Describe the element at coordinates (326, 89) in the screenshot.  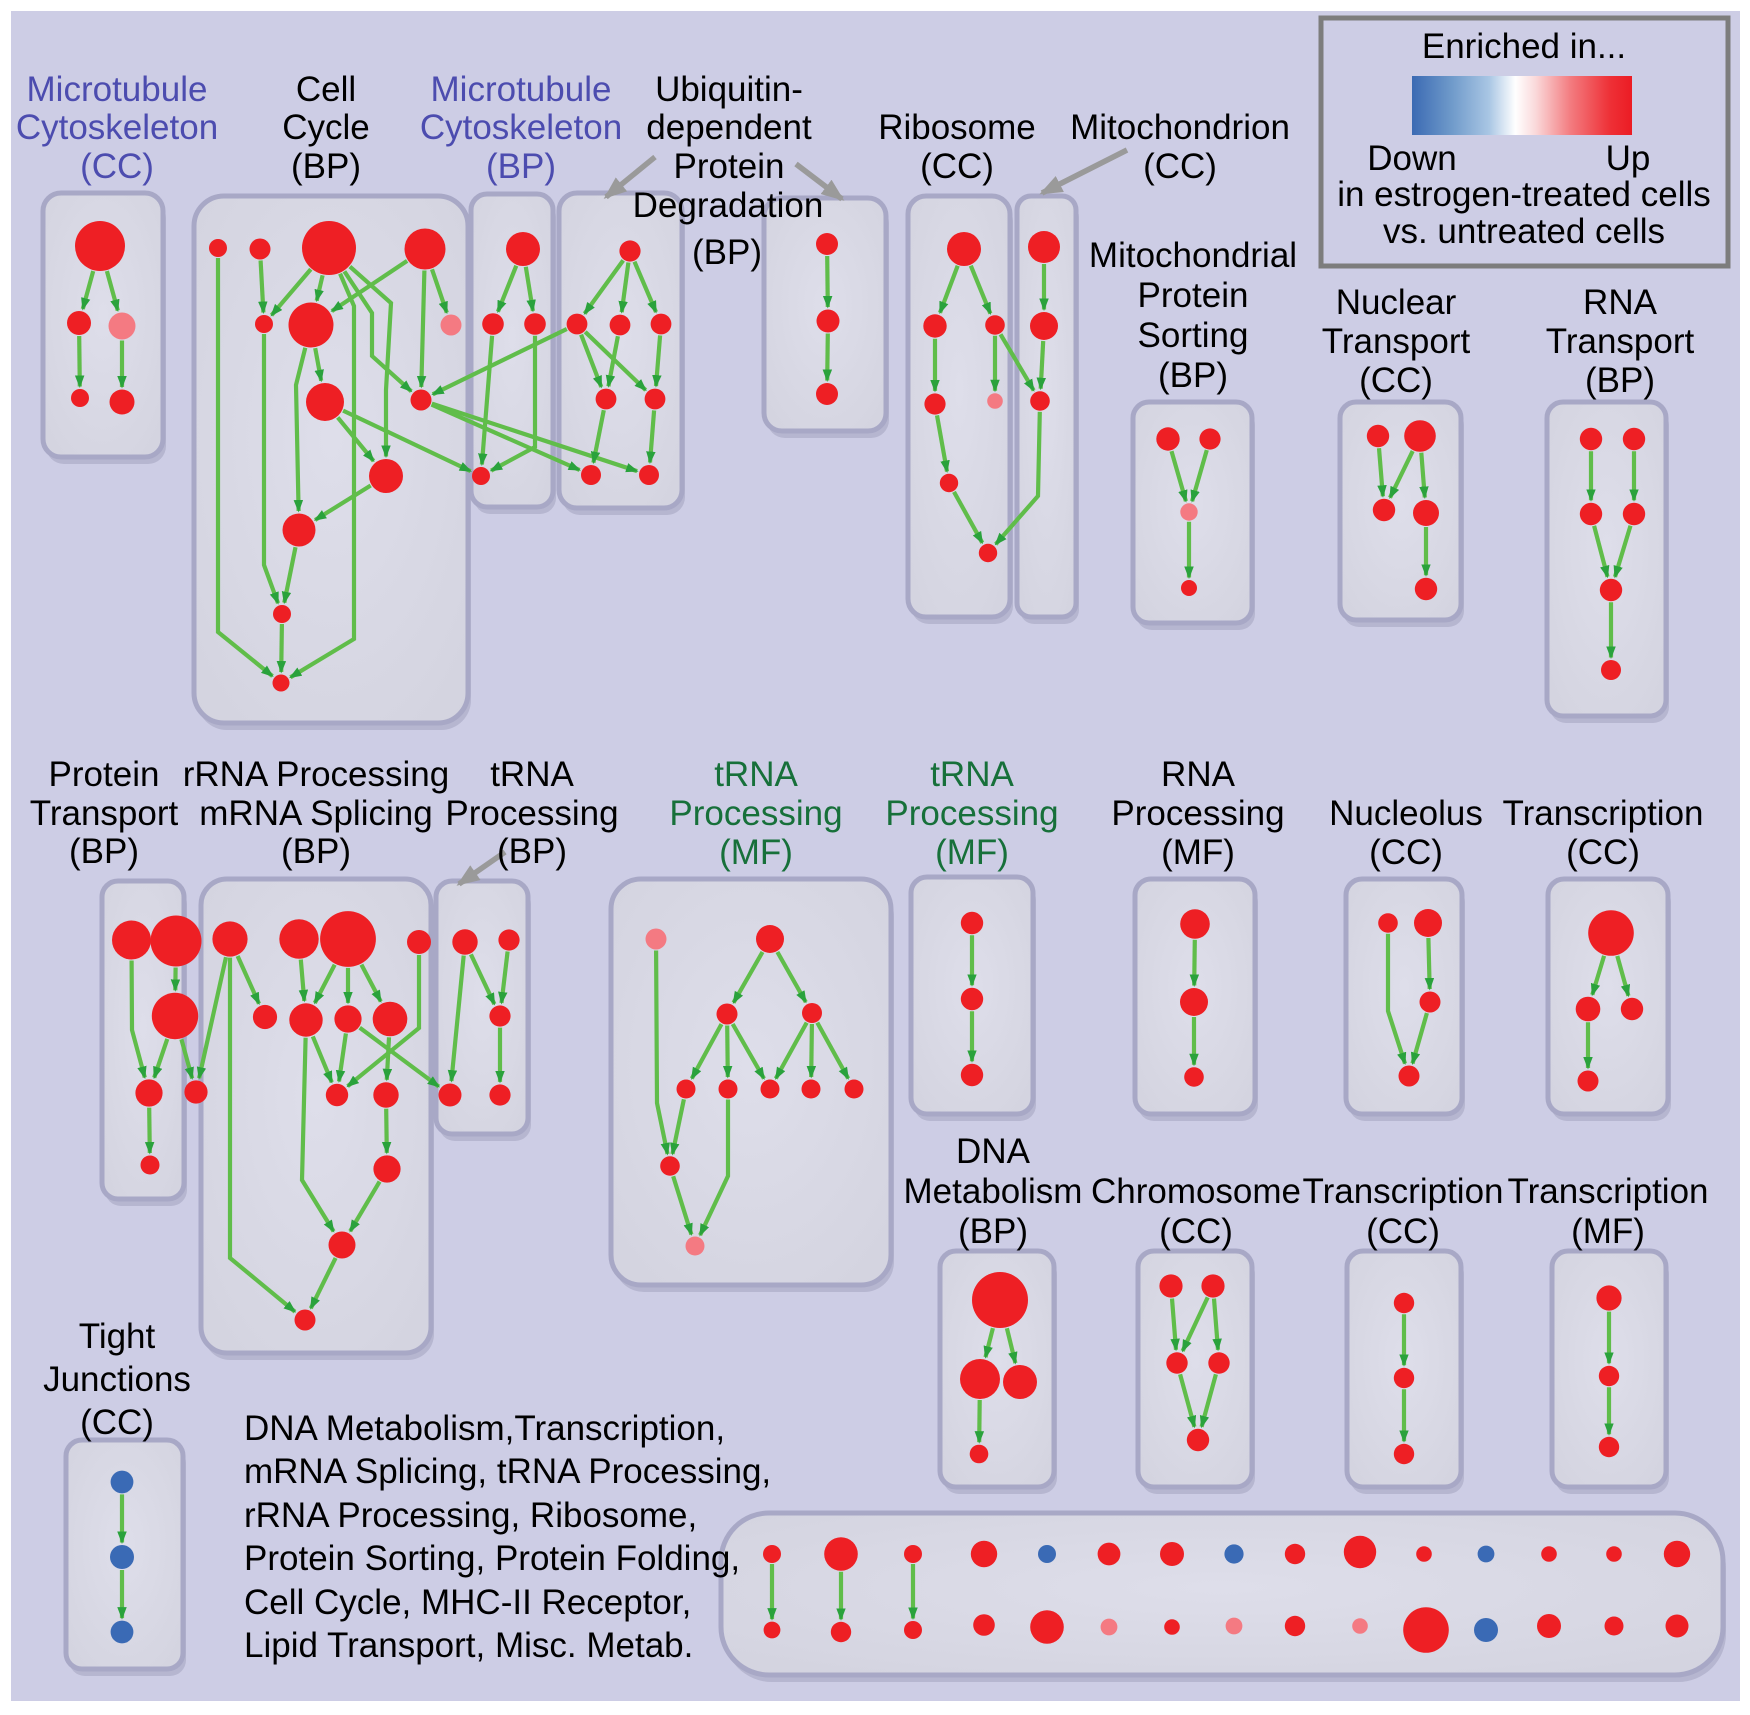
I see `svg-text: Cell` at that location.